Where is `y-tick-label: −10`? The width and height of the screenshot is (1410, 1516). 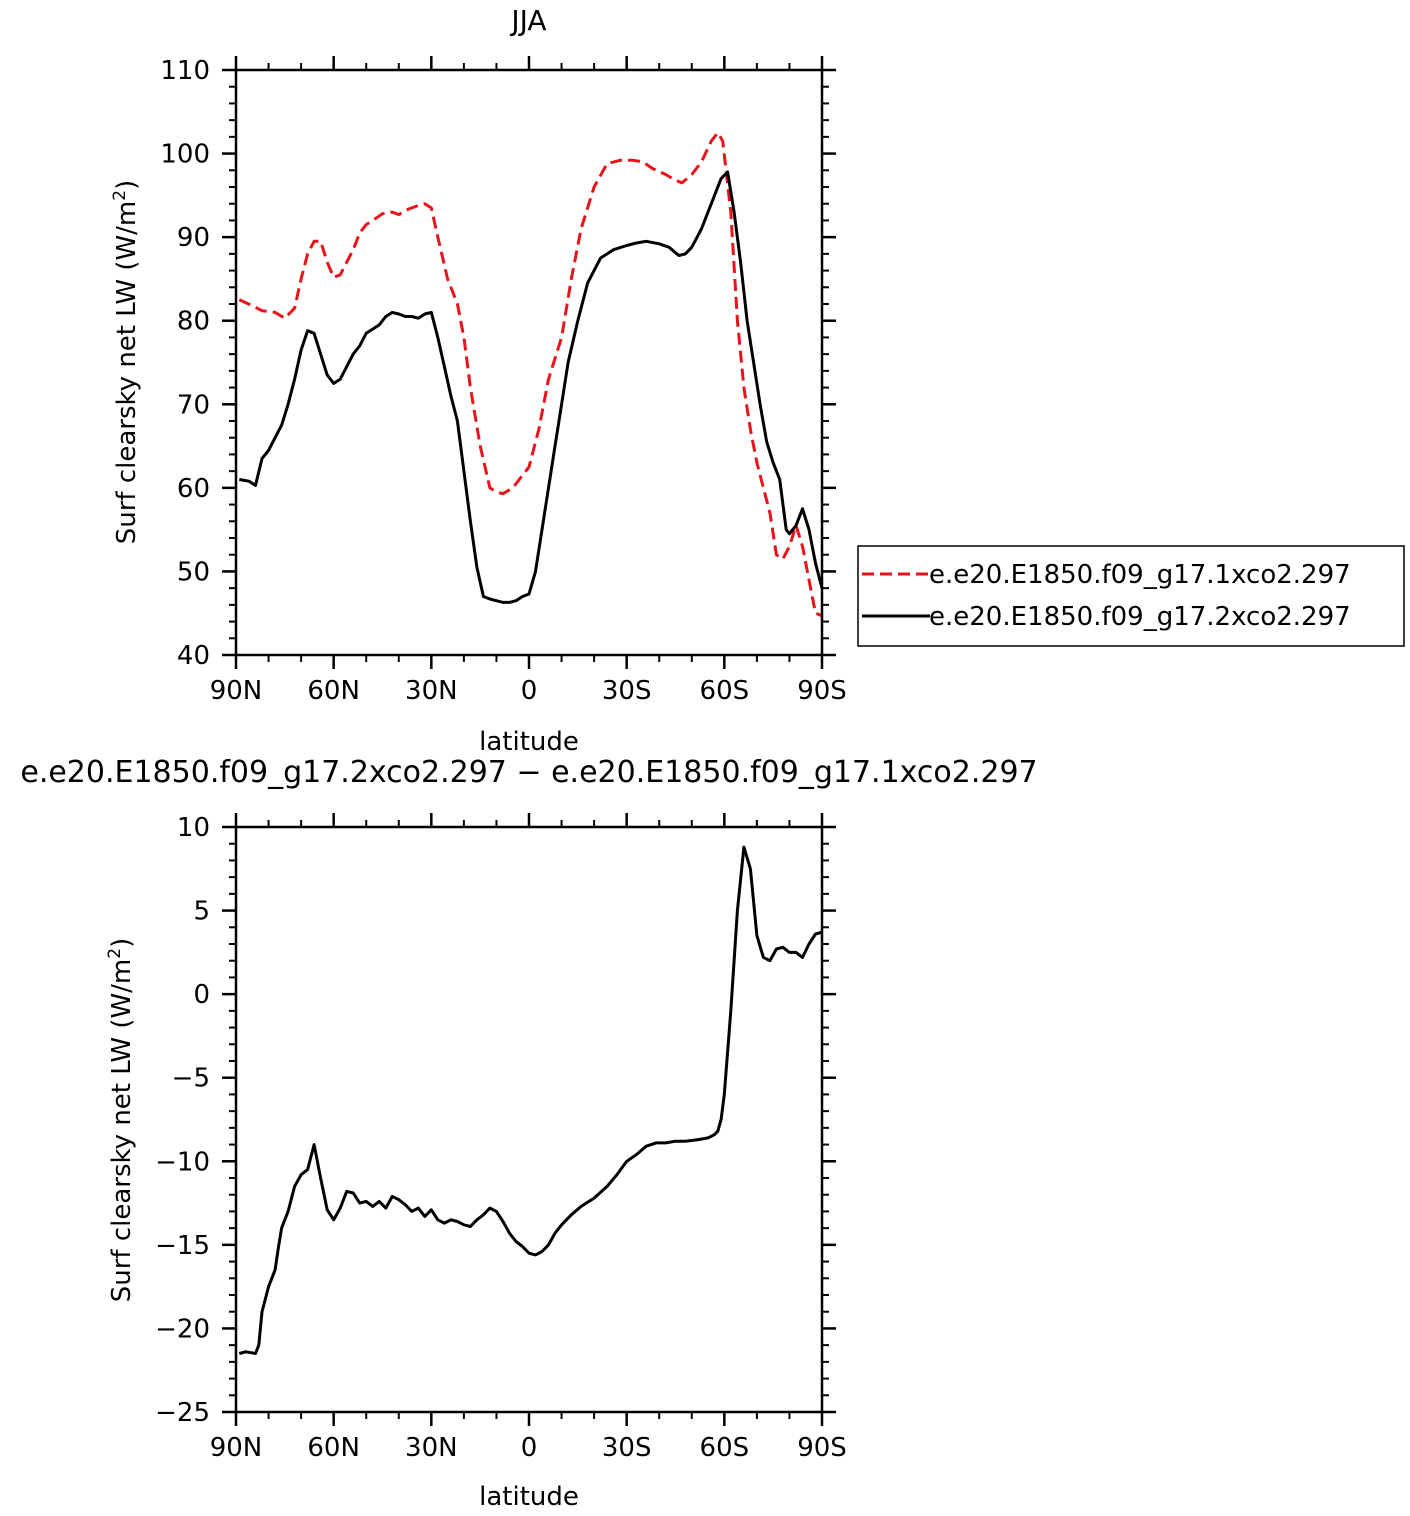 y-tick-label: −10 is located at coordinates (182, 1162).